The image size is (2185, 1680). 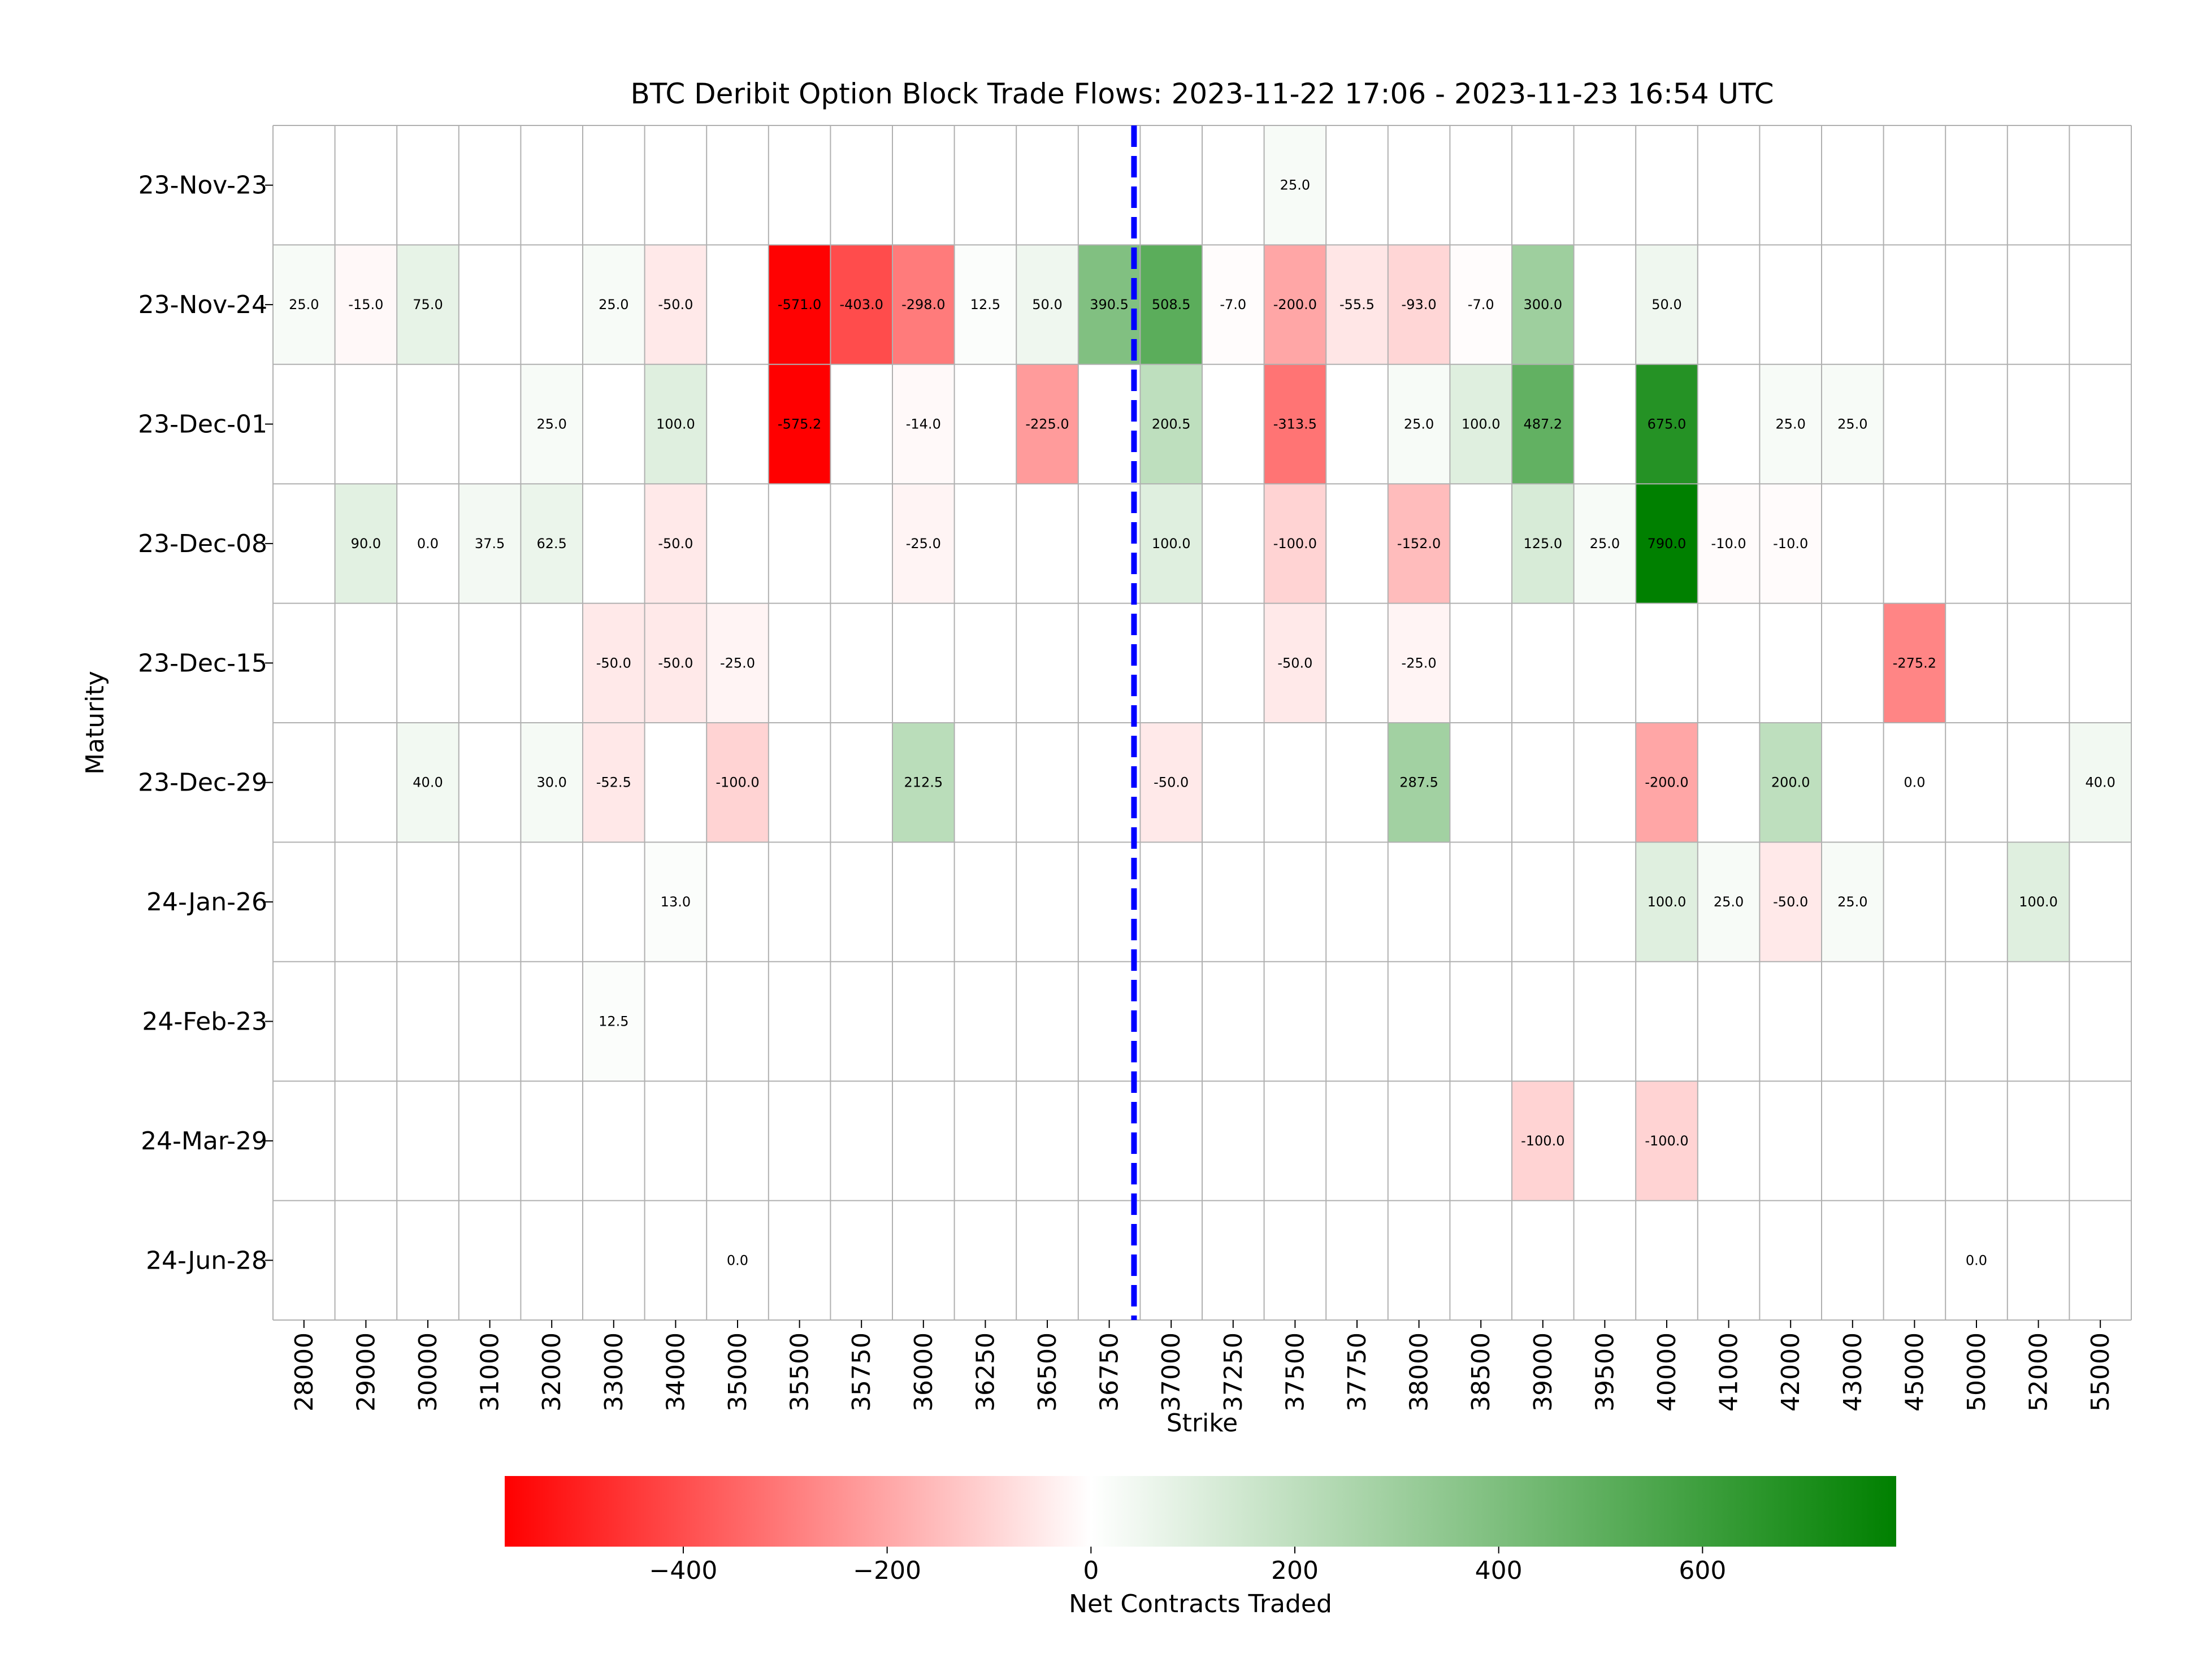 I want to click on cell-value-label: 300.0, so click(x=1542, y=304).